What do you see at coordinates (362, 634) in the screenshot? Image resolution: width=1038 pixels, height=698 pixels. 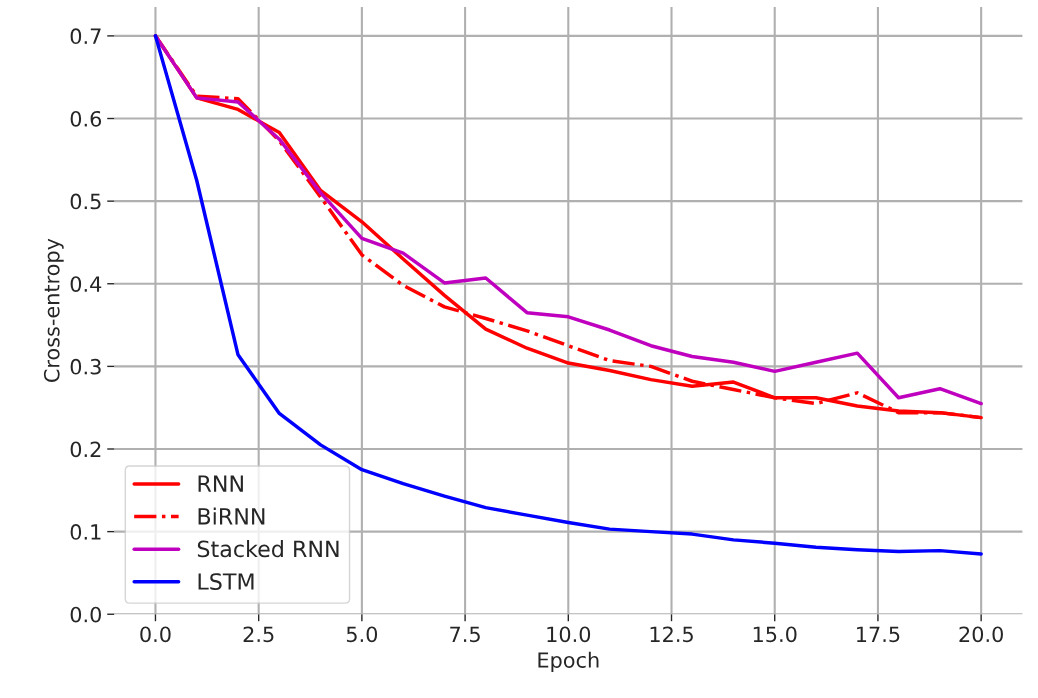 I see `x-tick-label: 5.0` at bounding box center [362, 634].